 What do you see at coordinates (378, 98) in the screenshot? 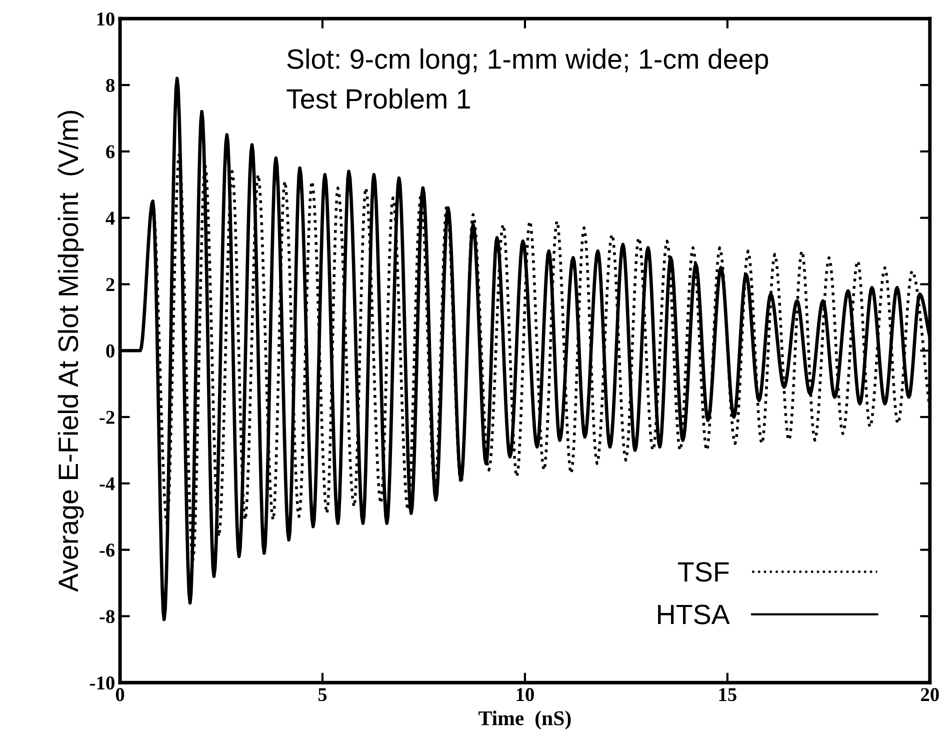
I see `annotation: Test Problem 1` at bounding box center [378, 98].